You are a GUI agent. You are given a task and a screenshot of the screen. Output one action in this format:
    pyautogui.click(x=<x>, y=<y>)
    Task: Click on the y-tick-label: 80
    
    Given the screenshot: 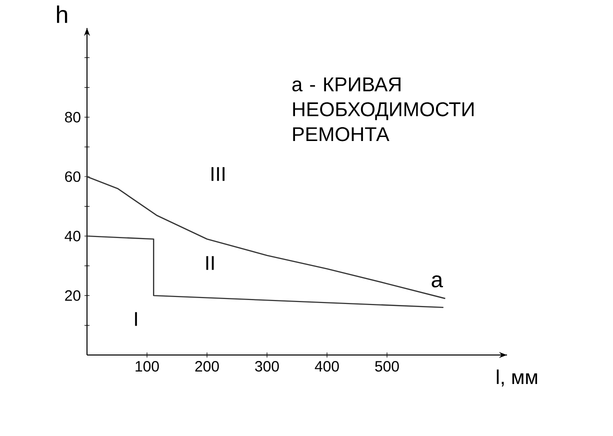 What is the action you would take?
    pyautogui.click(x=72, y=117)
    